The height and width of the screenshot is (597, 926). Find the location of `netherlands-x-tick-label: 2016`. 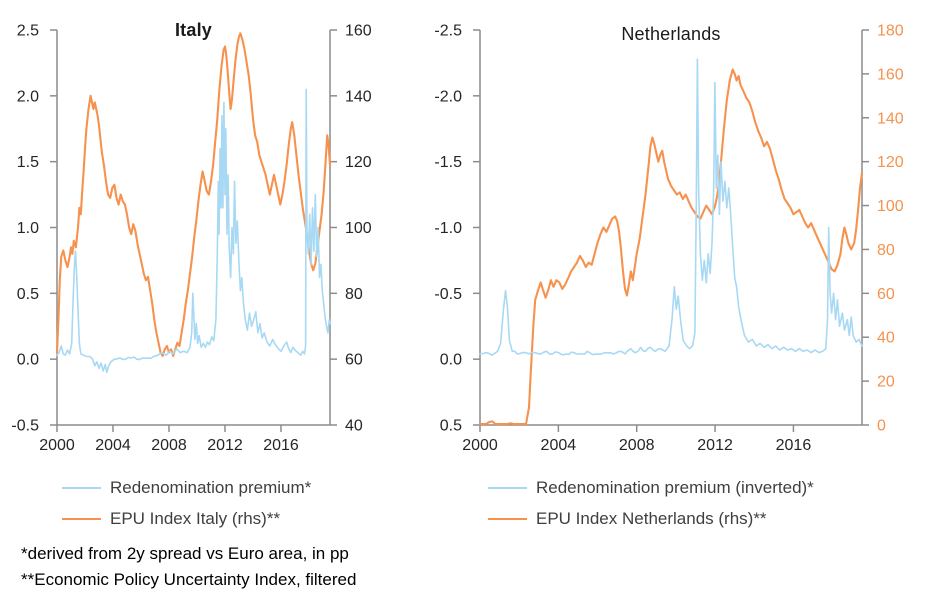

netherlands-x-tick-label: 2016 is located at coordinates (794, 445).